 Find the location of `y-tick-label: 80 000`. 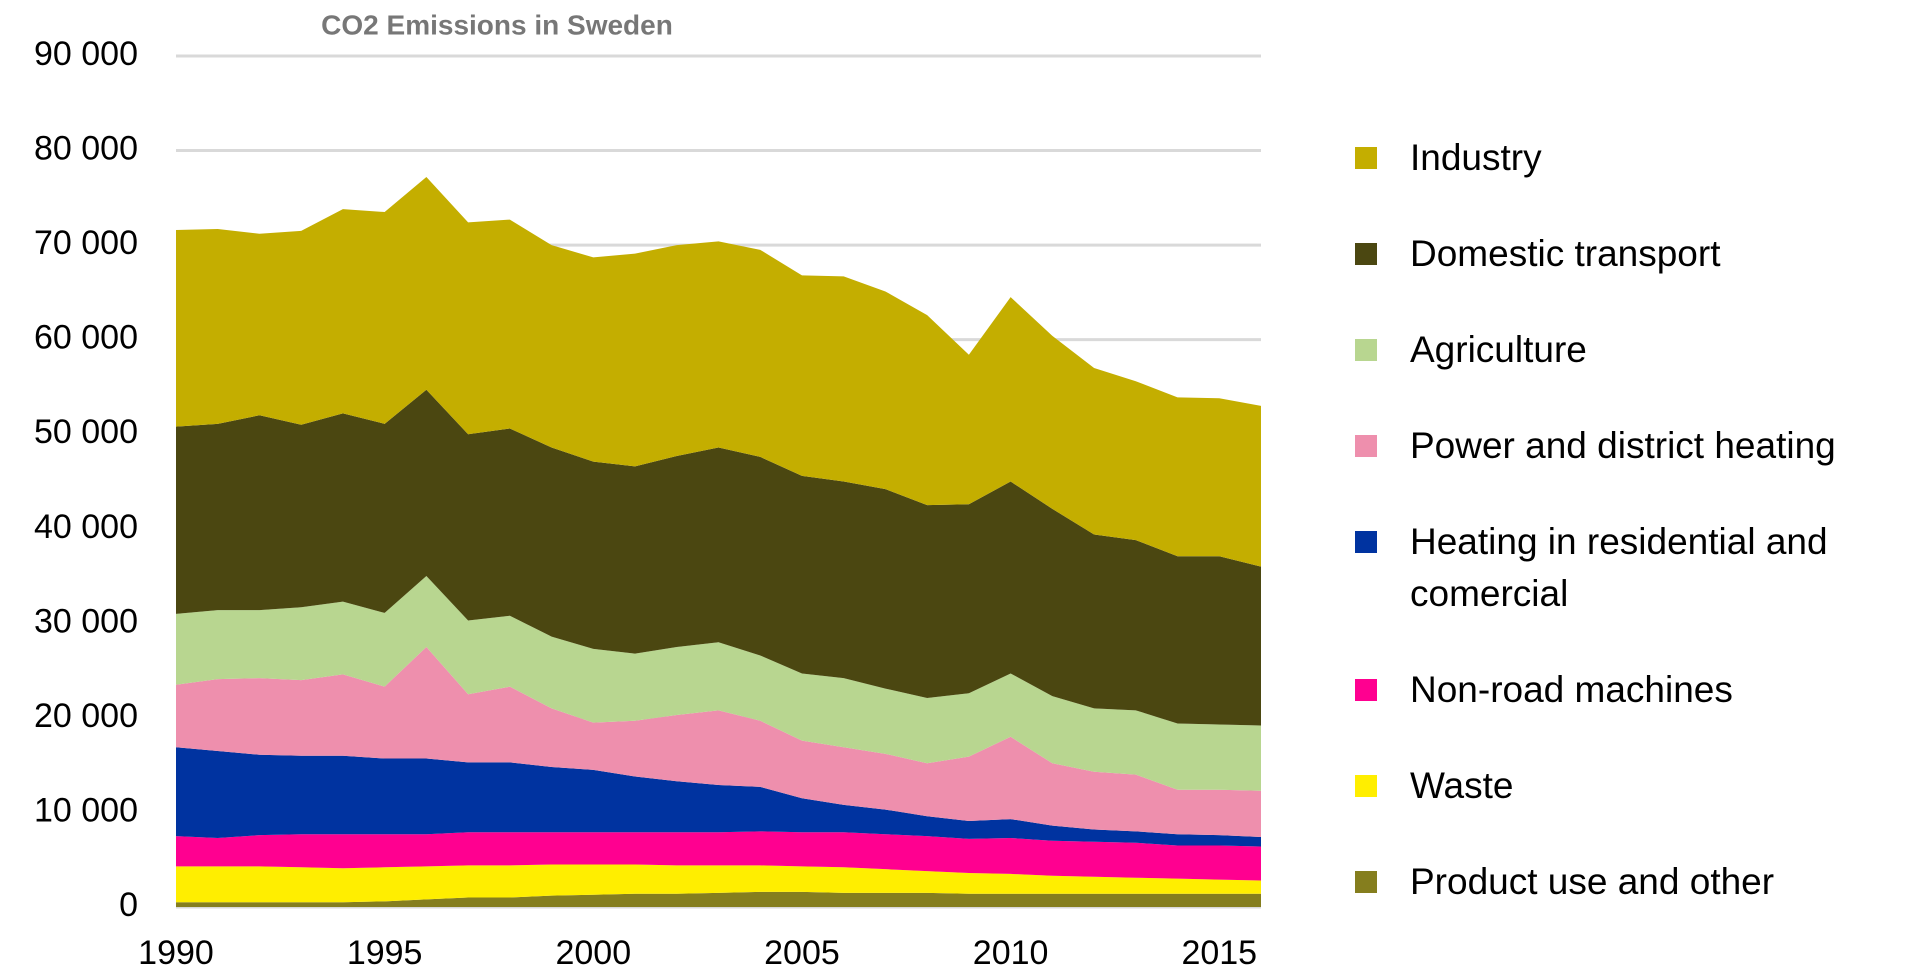

y-tick-label: 80 000 is located at coordinates (86, 149).